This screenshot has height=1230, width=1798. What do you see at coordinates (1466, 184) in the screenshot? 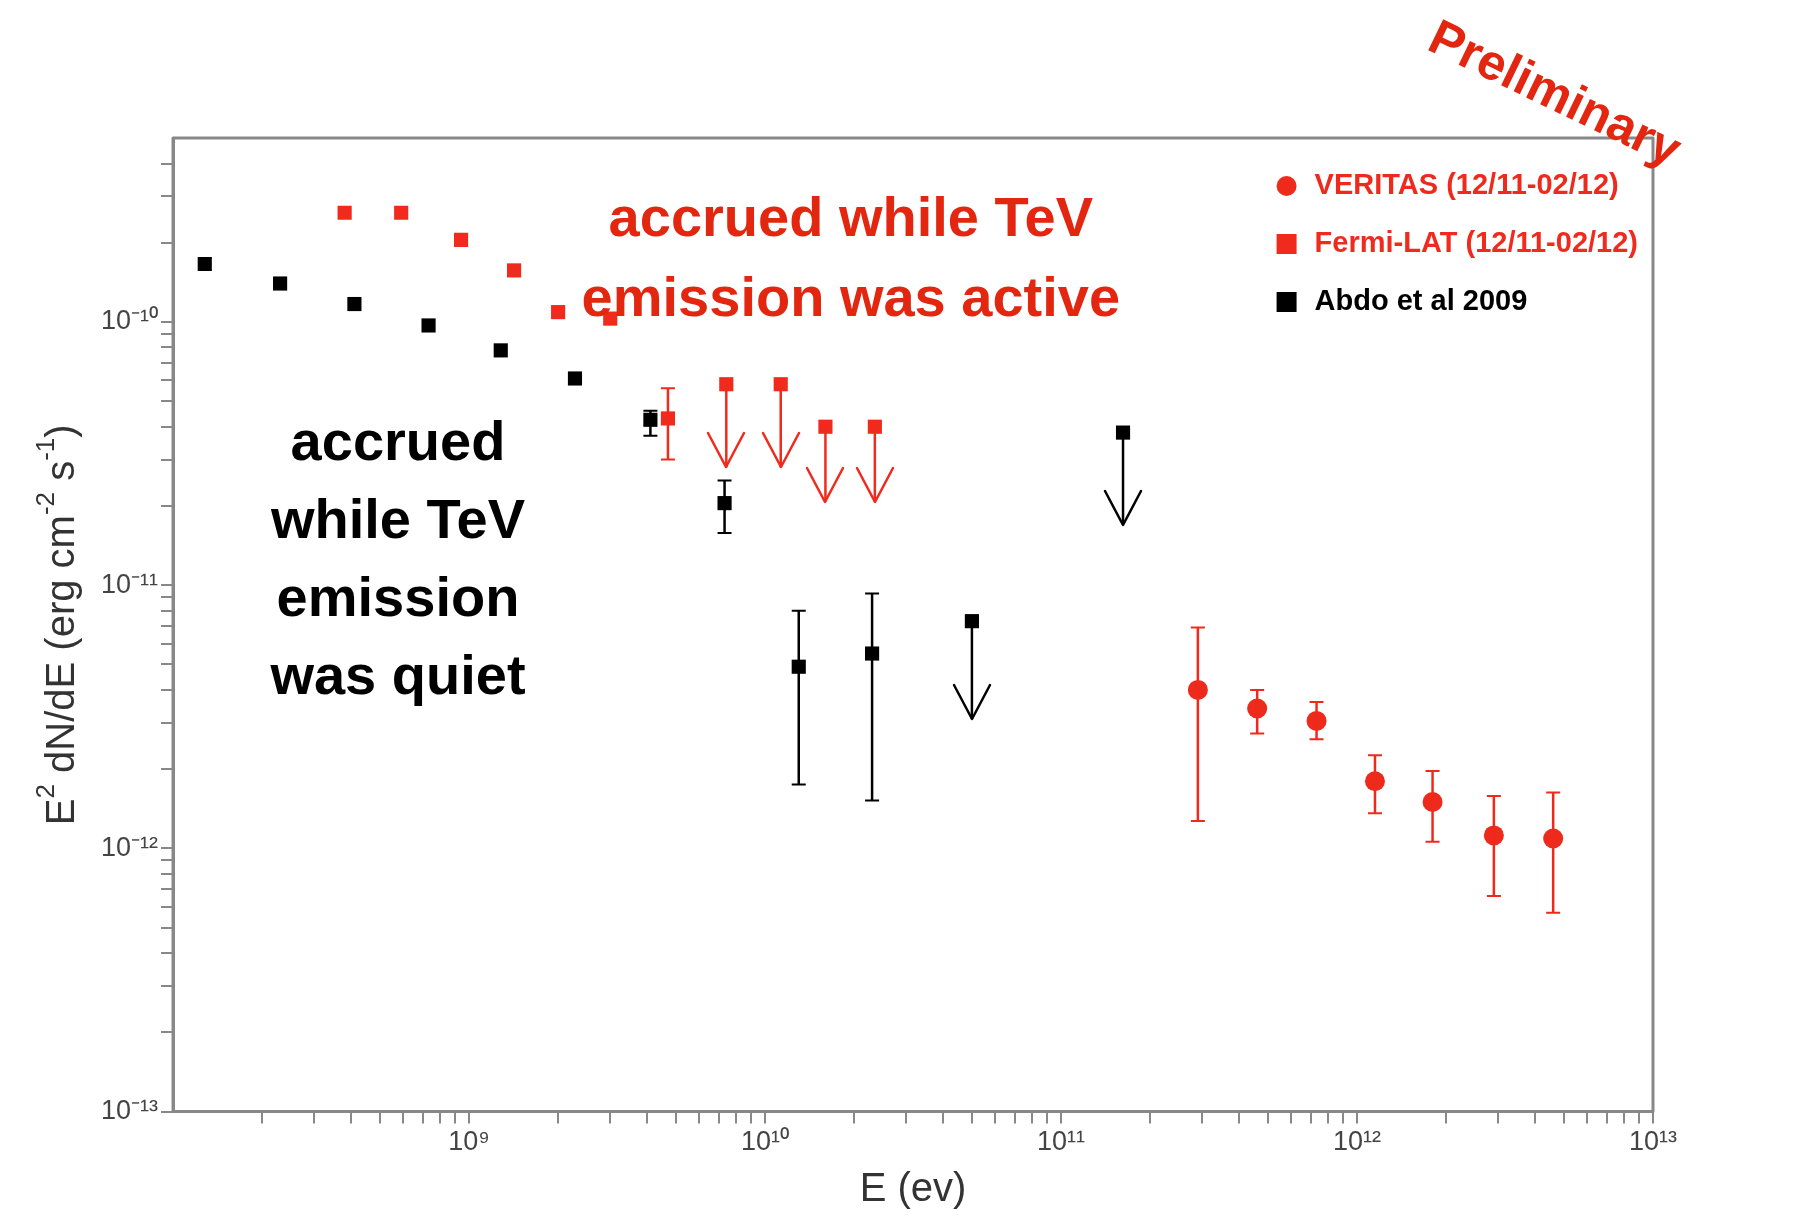
I see `legend-label: VERITAS (12/11-02/12)` at bounding box center [1466, 184].